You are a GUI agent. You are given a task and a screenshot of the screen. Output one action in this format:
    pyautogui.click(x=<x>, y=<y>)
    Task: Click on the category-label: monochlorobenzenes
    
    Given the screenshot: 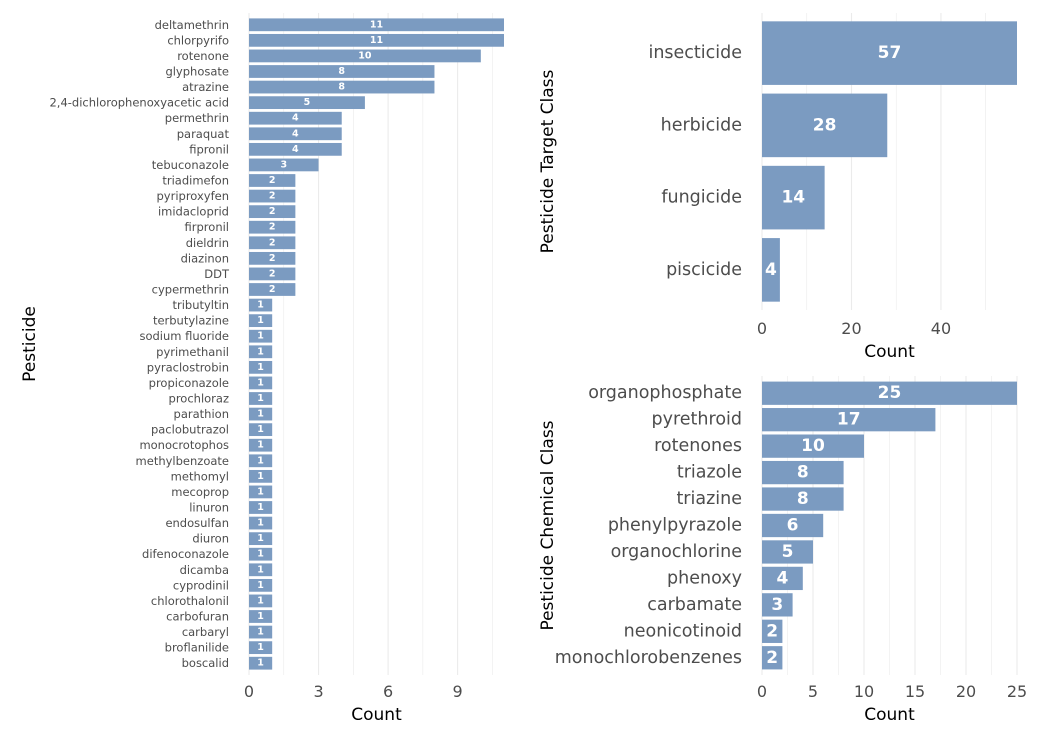 What is the action you would take?
    pyautogui.click(x=648, y=658)
    